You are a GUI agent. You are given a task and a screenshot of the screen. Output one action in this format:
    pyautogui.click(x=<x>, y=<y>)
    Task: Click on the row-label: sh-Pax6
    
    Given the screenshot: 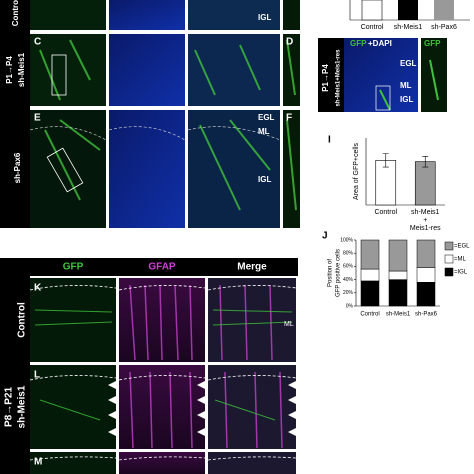 What is the action you would take?
    pyautogui.click(x=17, y=167)
    